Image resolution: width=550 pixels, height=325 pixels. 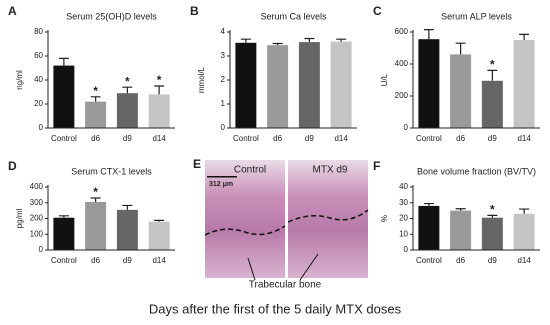 What do you see at coordinates (384, 218) in the screenshot?
I see `y-axis-label: %` at bounding box center [384, 218].